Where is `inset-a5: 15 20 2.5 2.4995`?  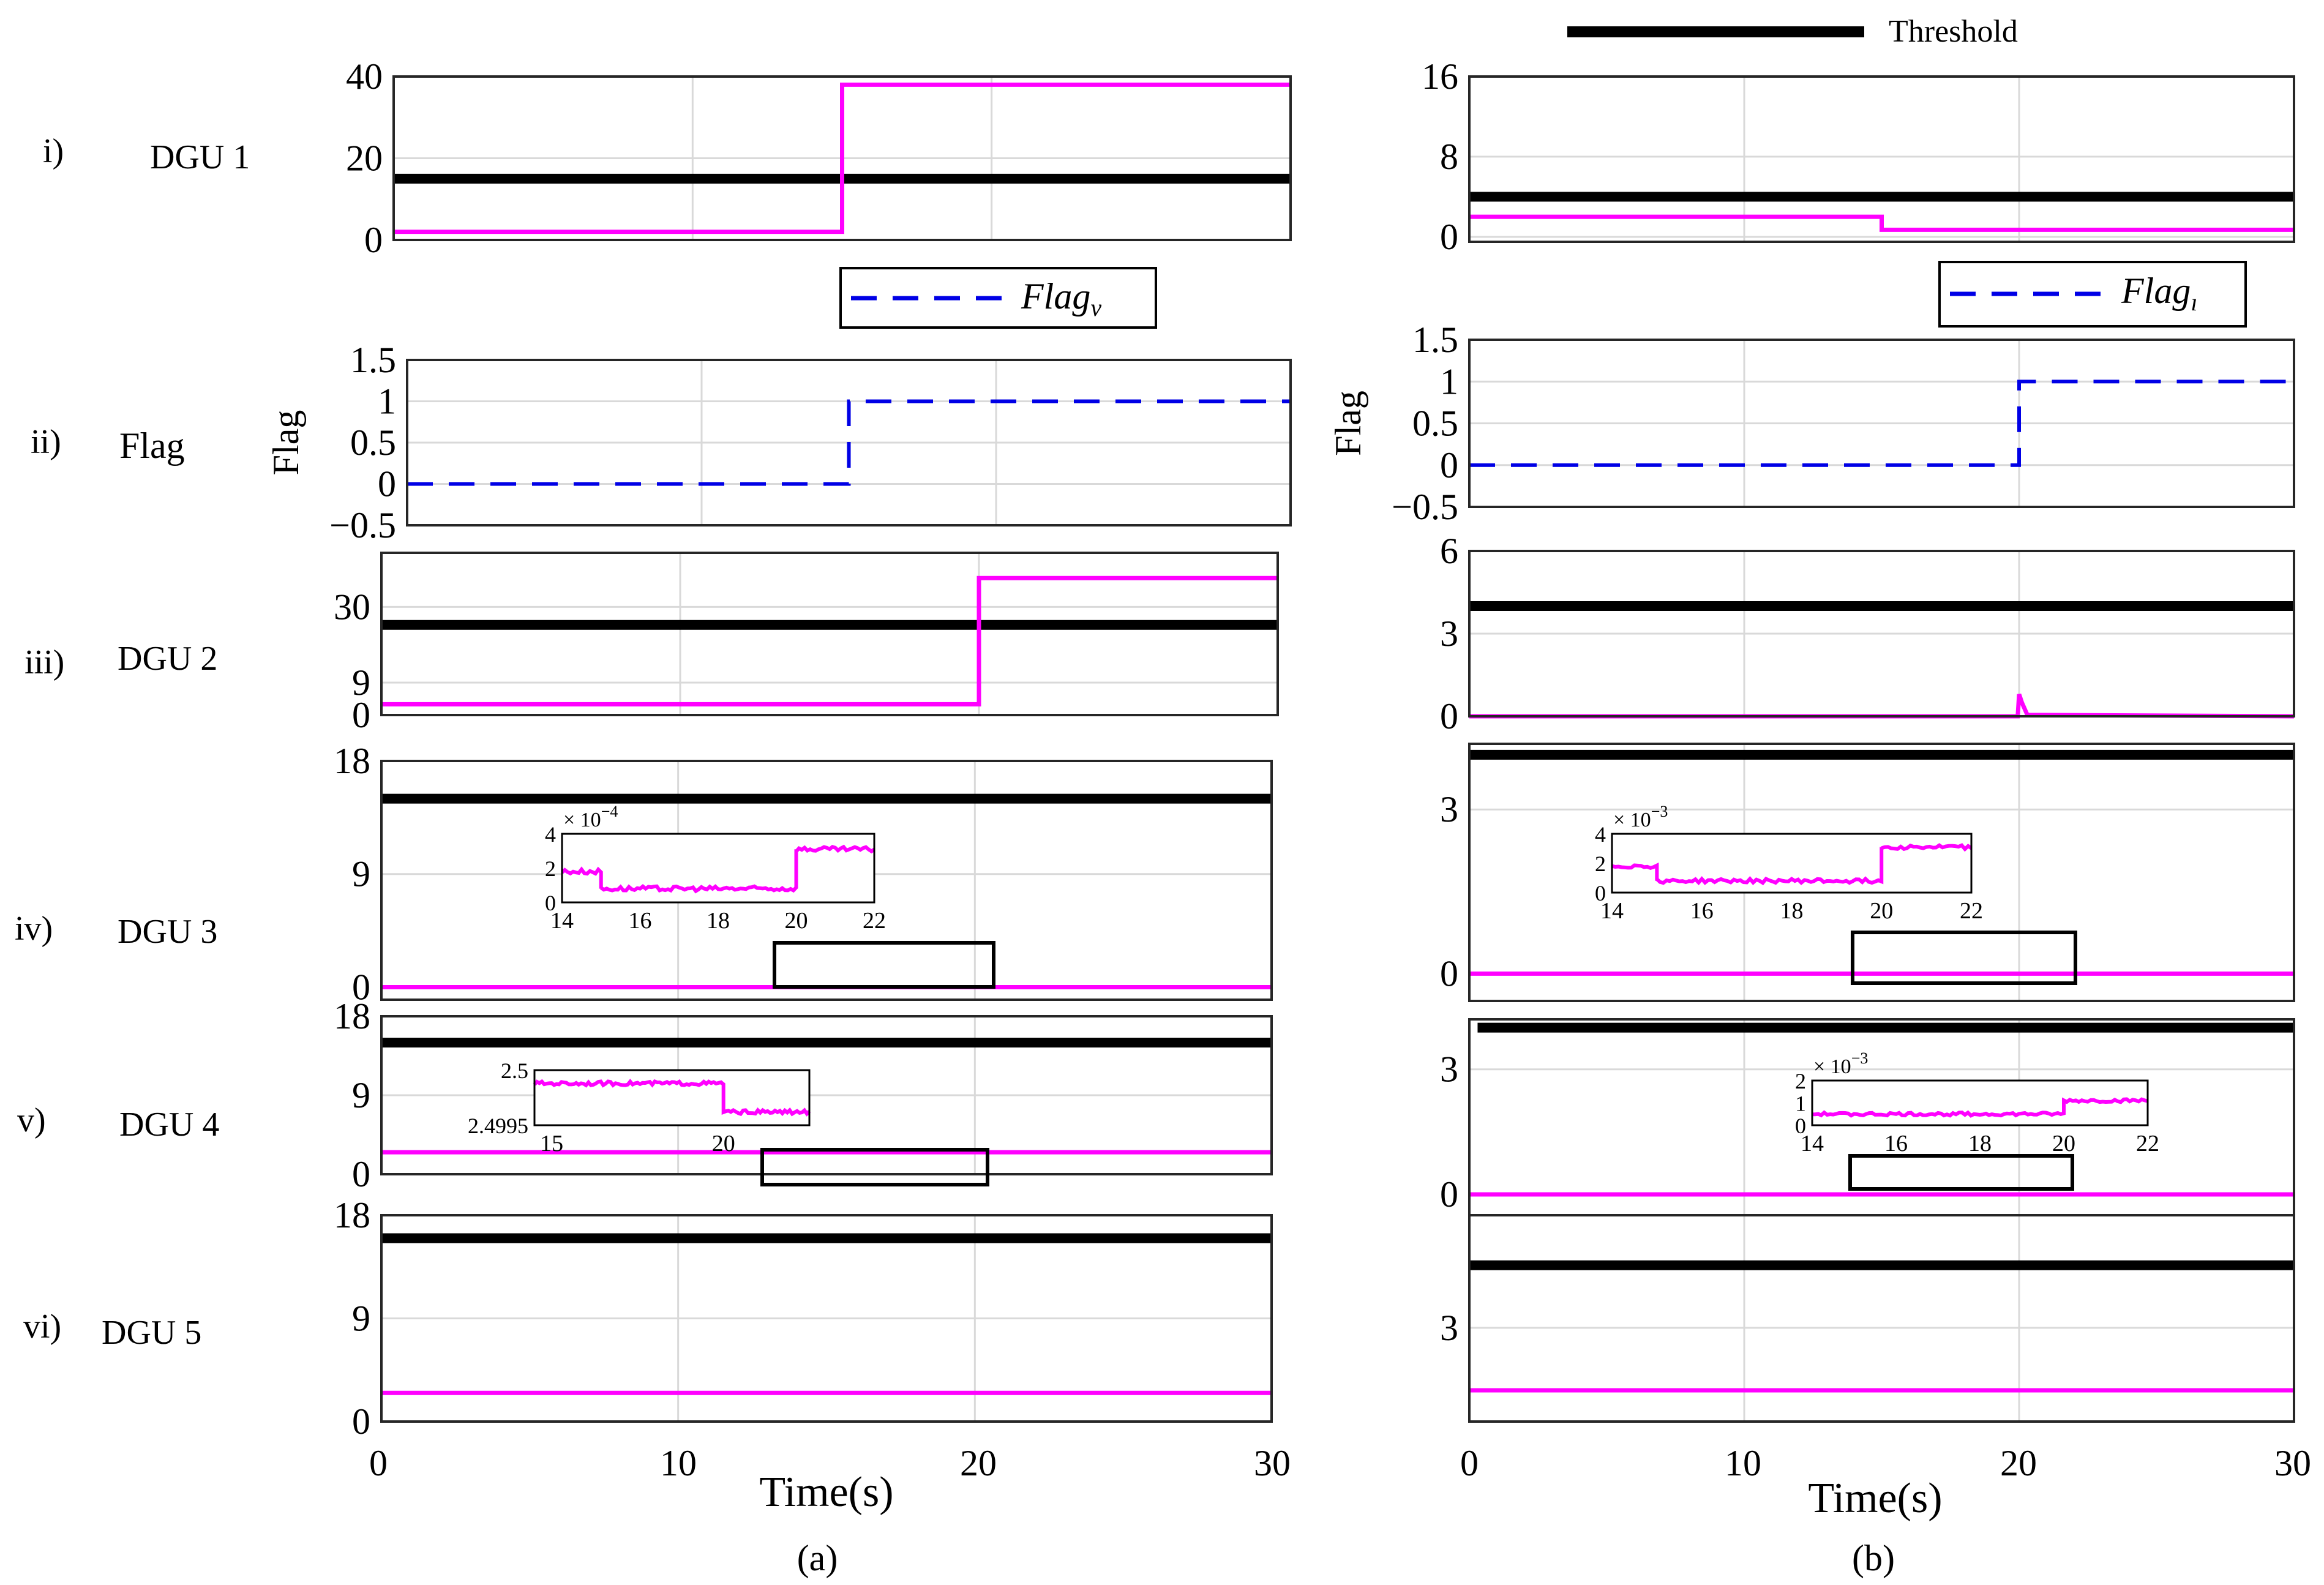
inset-a5: 15 20 2.5 2.4995 is located at coordinates (639, 1107).